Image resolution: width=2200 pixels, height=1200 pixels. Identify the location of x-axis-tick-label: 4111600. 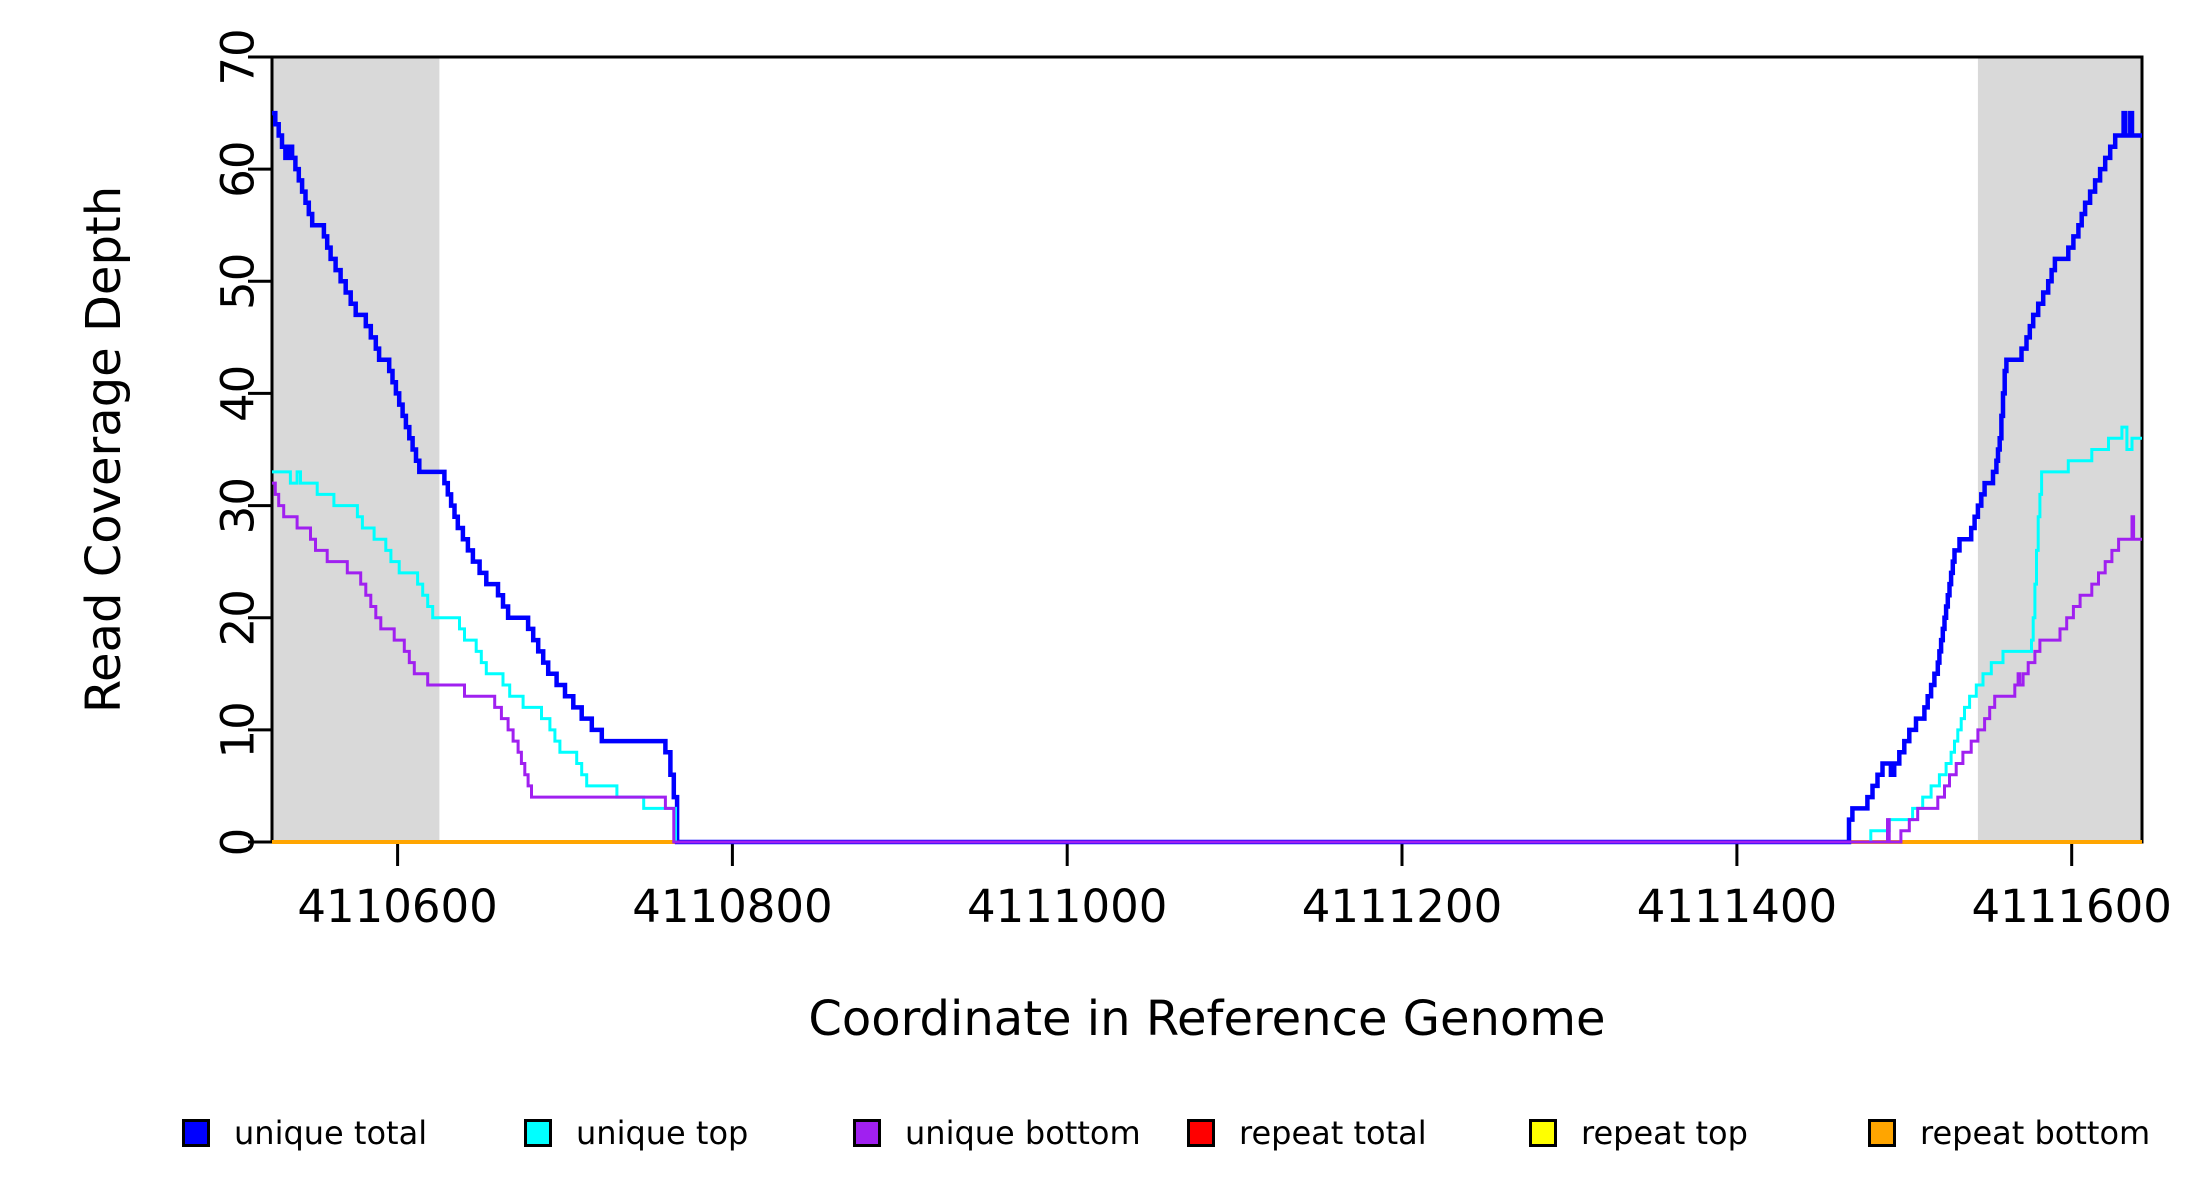
(2071, 906).